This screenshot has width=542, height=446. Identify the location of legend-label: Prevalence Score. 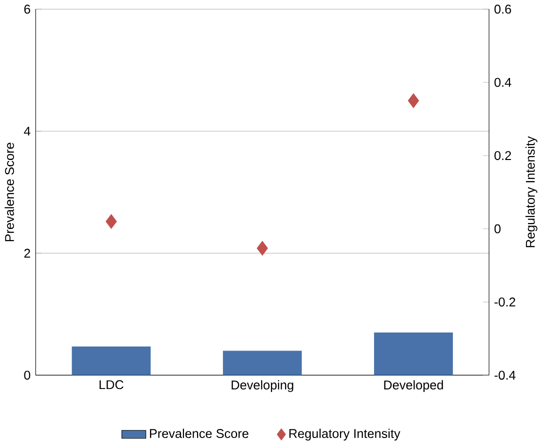
(199, 433).